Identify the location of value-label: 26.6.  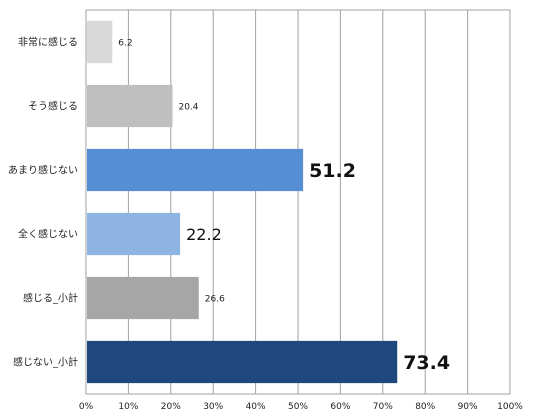
(215, 300).